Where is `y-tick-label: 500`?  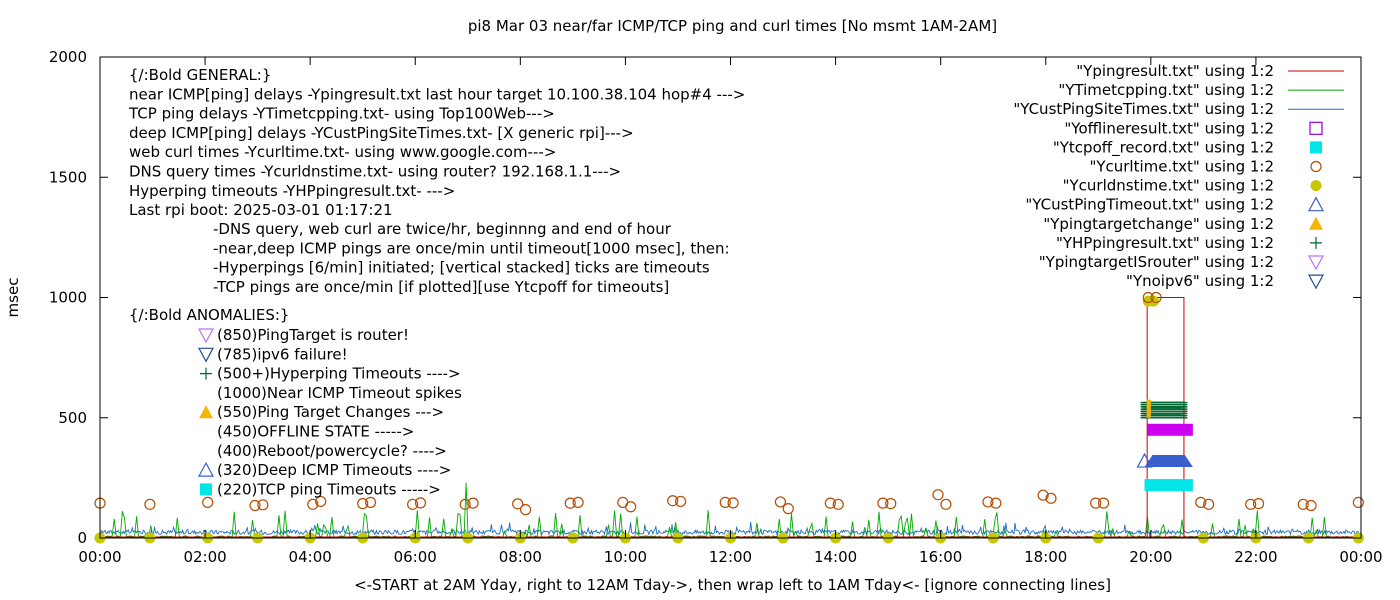
y-tick-label: 500 is located at coordinates (72, 418).